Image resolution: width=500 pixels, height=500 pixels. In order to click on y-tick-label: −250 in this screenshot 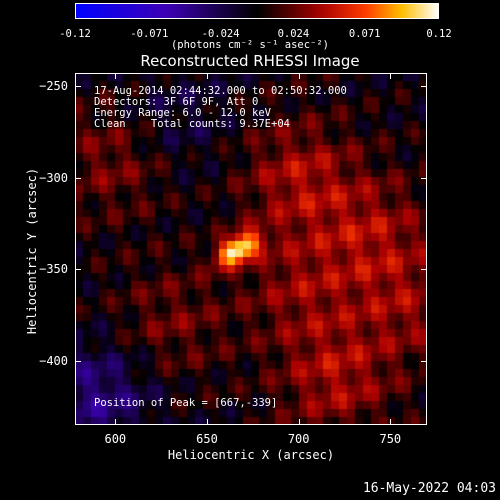, I will do `click(53, 85)`.